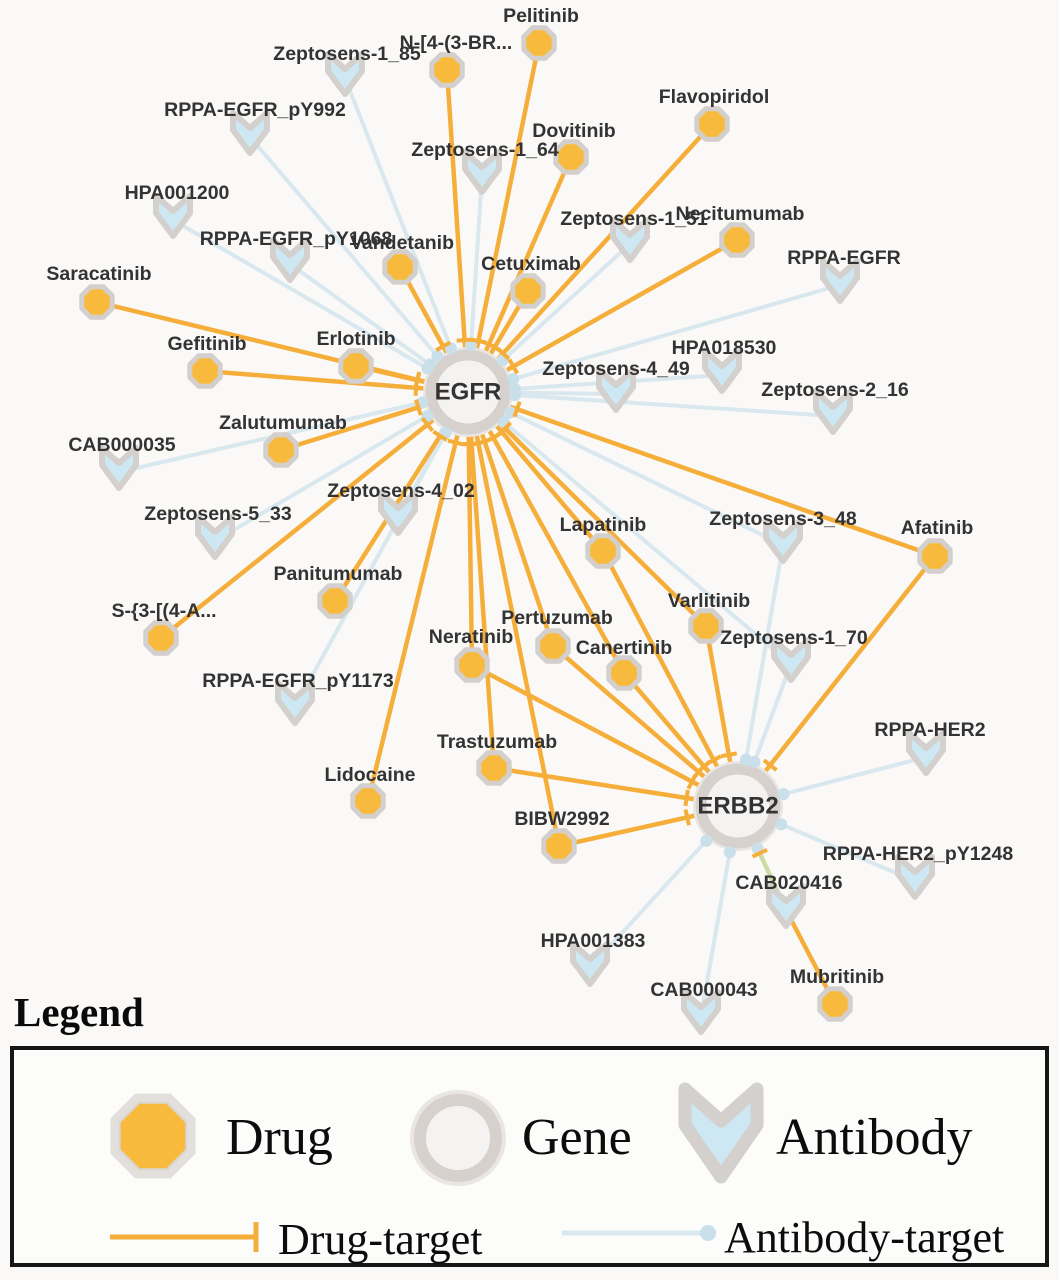 This screenshot has height=1280, width=1059. I want to click on drug-target-edge-erbb2-lapatinib, so click(670, 678).